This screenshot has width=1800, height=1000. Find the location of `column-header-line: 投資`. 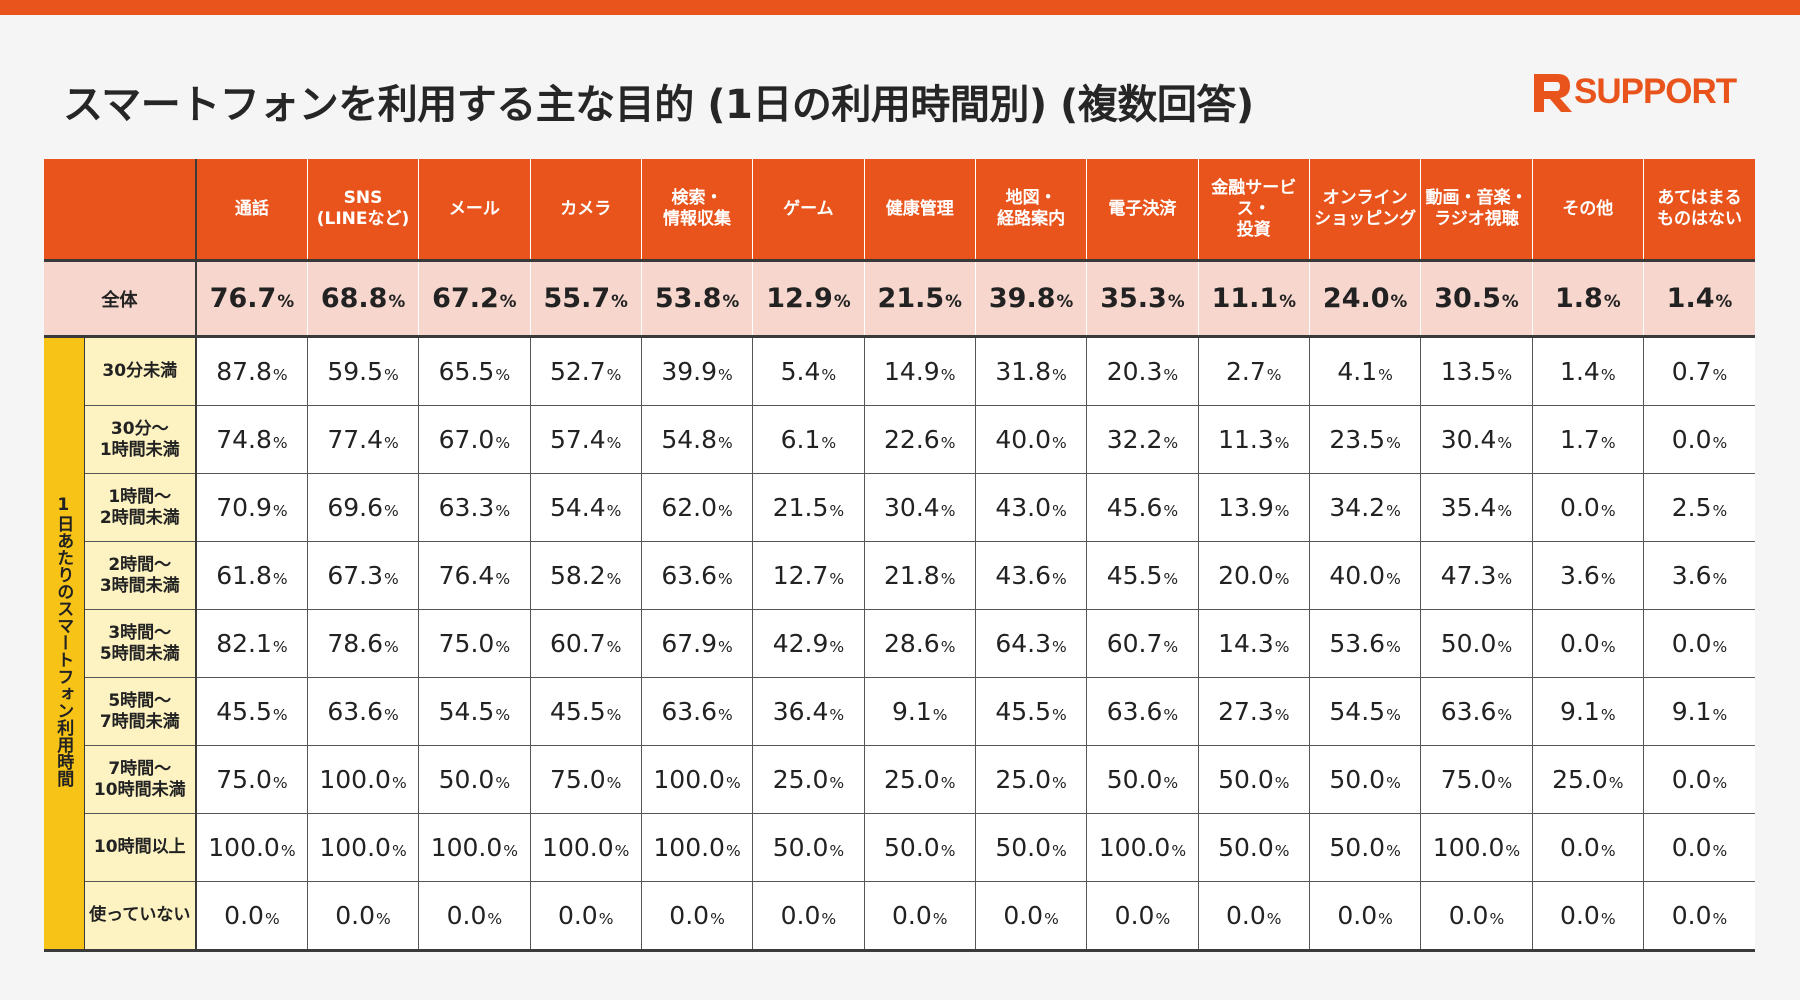

column-header-line: 投資 is located at coordinates (1253, 229).